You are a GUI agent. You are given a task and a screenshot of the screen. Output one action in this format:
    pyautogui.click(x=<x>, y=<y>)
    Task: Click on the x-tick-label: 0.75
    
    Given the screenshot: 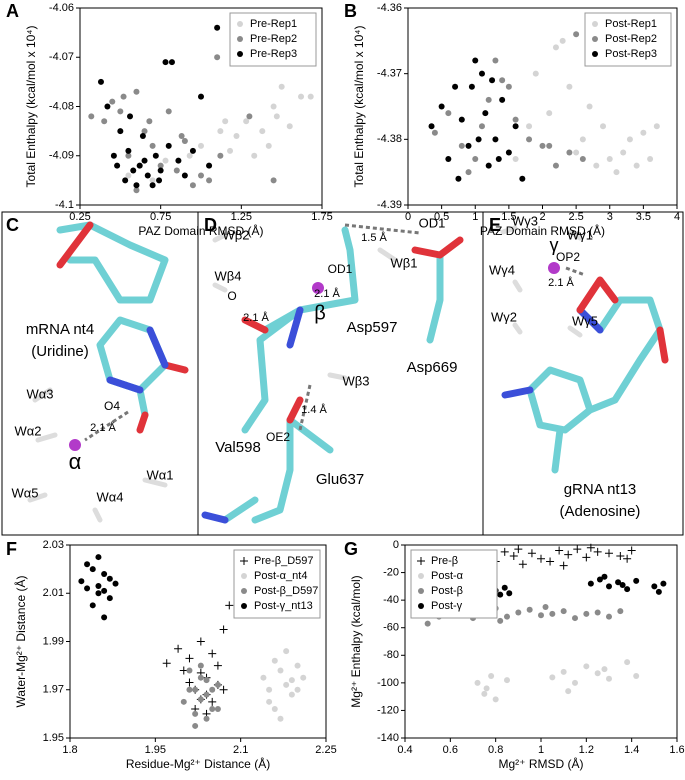 What is the action you would take?
    pyautogui.click(x=160, y=217)
    